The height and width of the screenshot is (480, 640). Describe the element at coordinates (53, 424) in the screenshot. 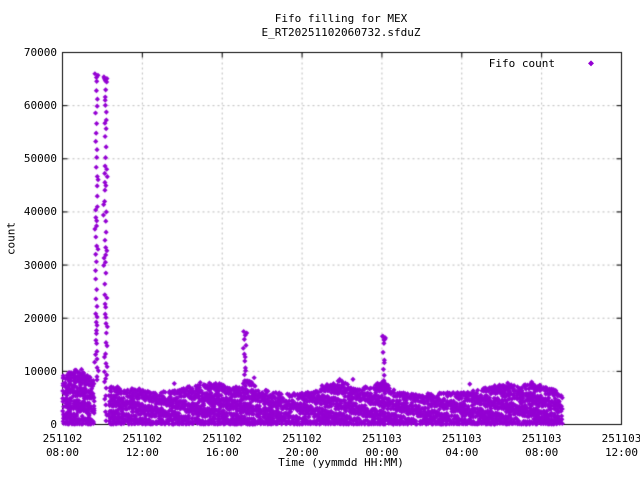

I see `y-tick-label: 0` at that location.